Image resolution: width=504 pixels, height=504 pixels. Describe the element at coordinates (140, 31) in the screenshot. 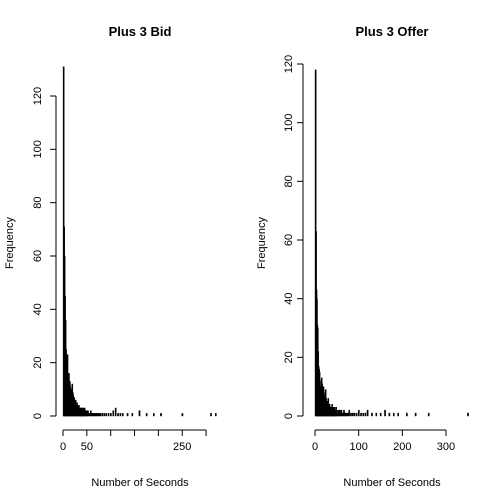

I see `chart-title: Plus 3 Bid` at that location.